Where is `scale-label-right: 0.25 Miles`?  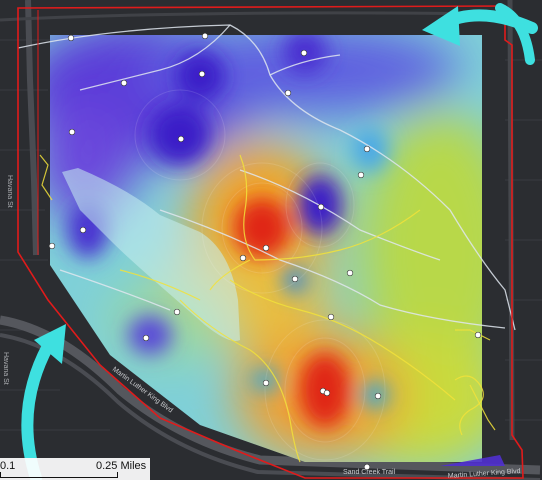 scale-label-right: 0.25 Miles is located at coordinates (121, 466).